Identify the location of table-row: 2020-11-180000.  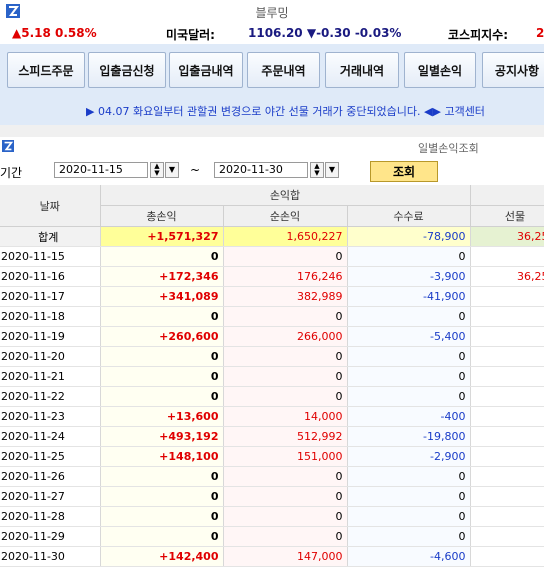
(272, 316).